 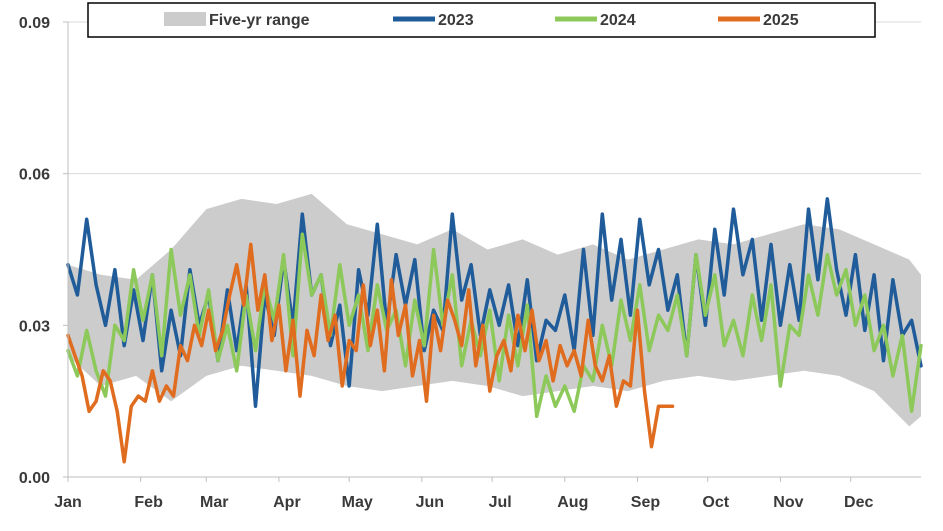 What do you see at coordinates (148, 502) in the screenshot?
I see `x-tick-label-feb: Feb` at bounding box center [148, 502].